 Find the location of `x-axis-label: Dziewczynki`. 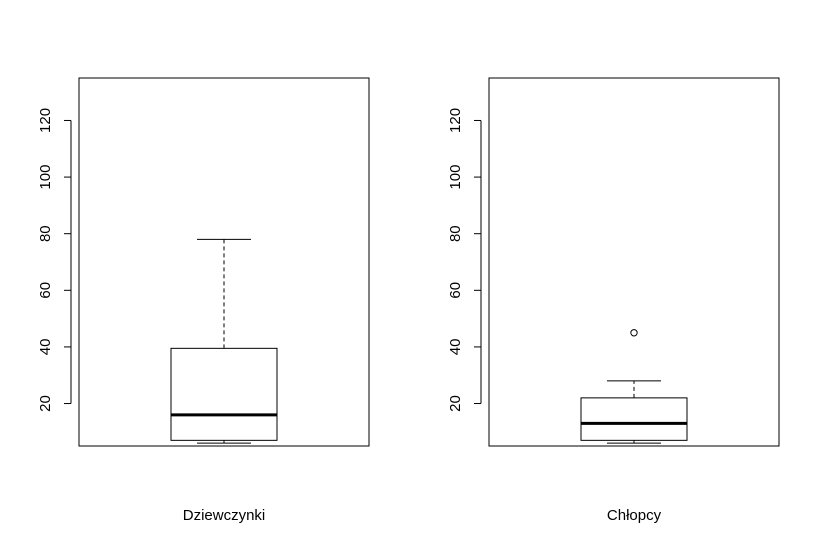

x-axis-label: Dziewczynki is located at coordinates (224, 515).